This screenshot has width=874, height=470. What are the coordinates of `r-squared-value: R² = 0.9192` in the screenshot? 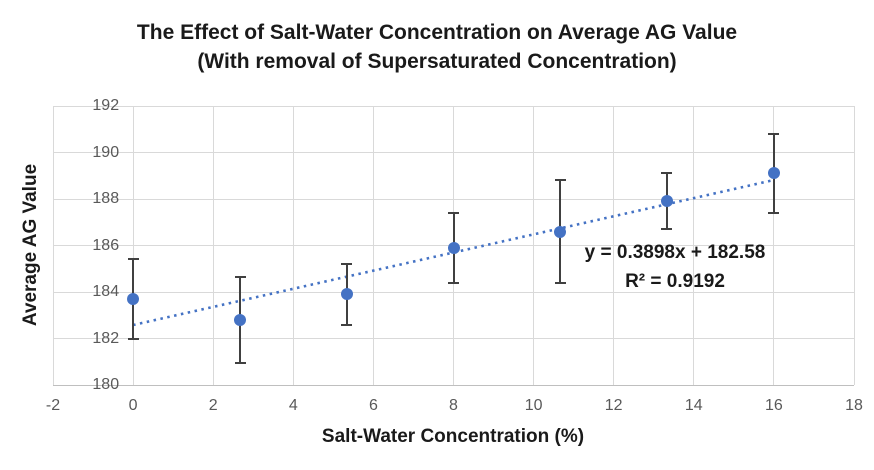 It's located at (675, 281).